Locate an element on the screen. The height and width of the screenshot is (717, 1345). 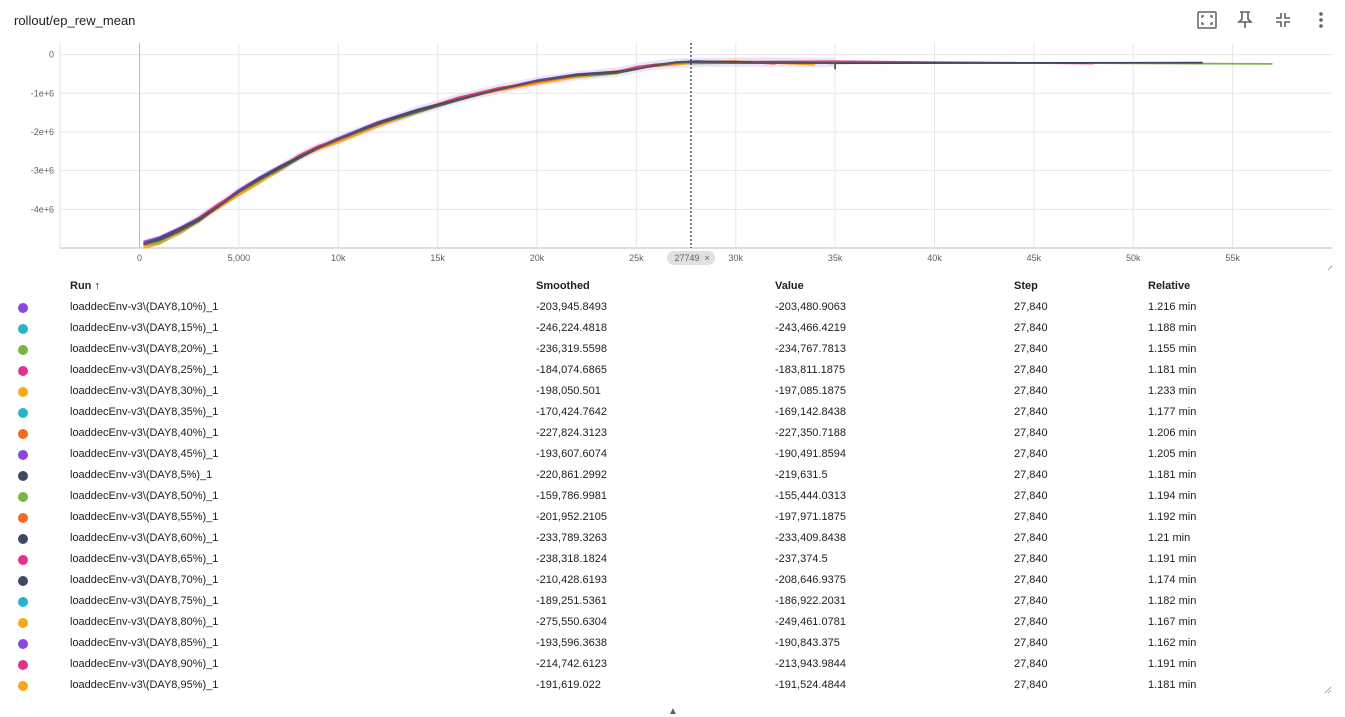
more-vert-icon is located at coordinates (1321, 20).